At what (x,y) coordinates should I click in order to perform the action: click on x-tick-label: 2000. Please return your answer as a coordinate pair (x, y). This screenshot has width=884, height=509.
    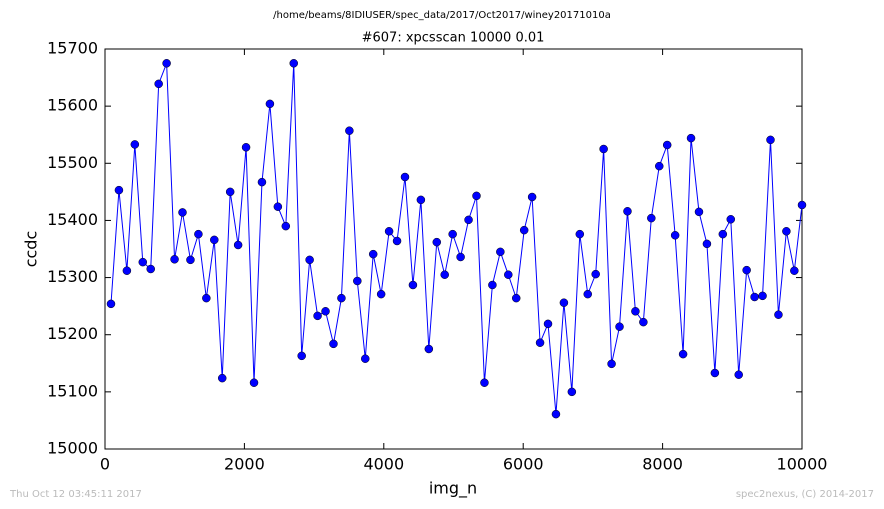
    Looking at the image, I should click on (244, 464).